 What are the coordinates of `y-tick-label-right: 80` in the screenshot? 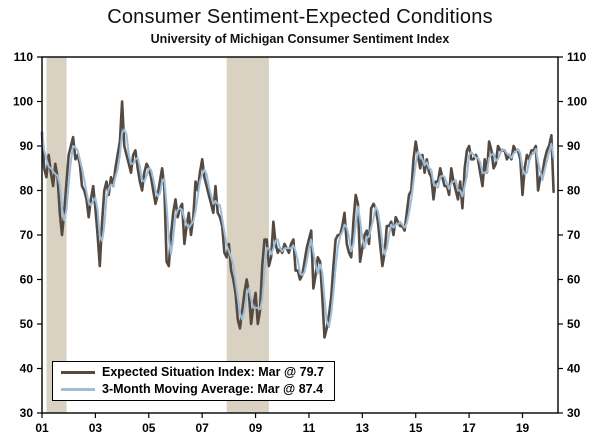 It's located at (574, 191).